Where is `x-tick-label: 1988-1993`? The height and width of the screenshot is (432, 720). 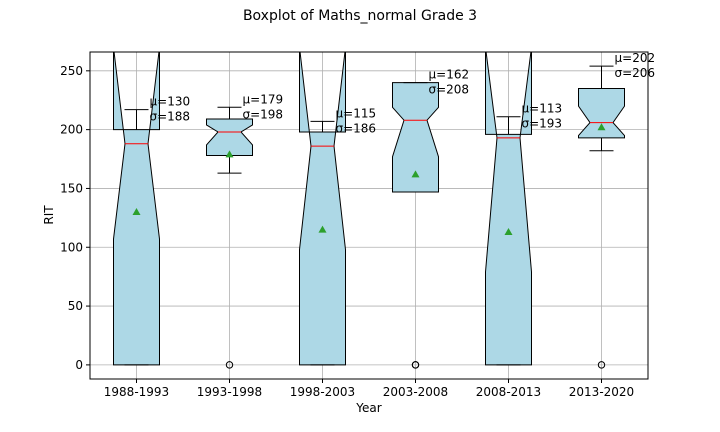
x-tick-label: 1988-1993 is located at coordinates (136, 392).